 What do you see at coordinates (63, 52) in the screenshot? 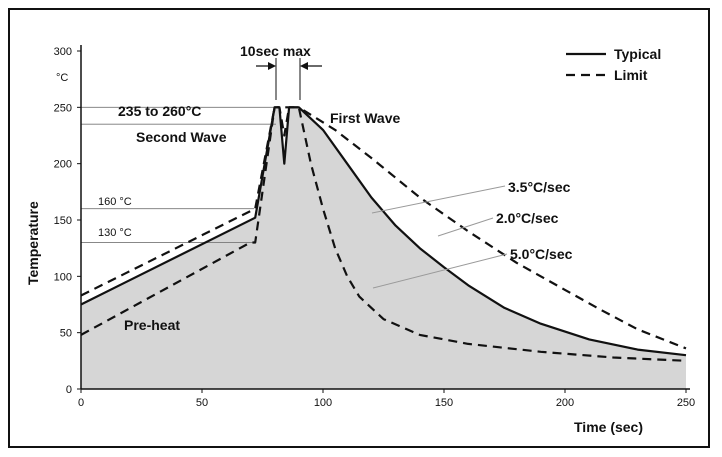
I see `y-tick-label: 300` at bounding box center [63, 52].